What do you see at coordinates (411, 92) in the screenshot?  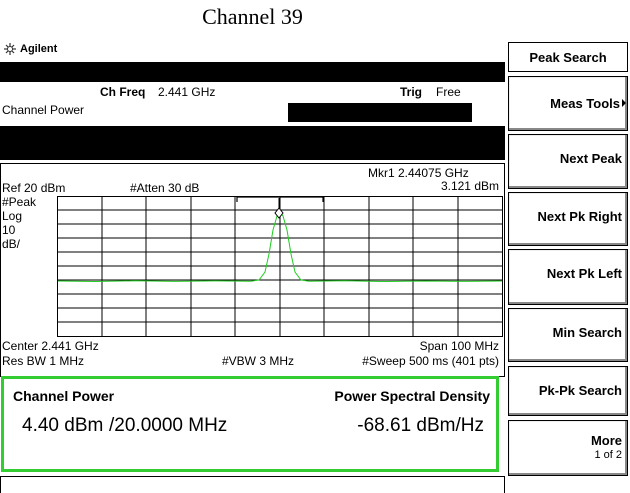 I see `trig-label: Trig` at bounding box center [411, 92].